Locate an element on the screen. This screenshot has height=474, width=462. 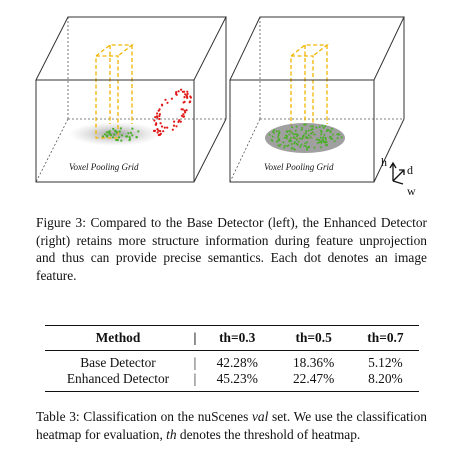
cell-value: 45.23% is located at coordinates (237, 381).